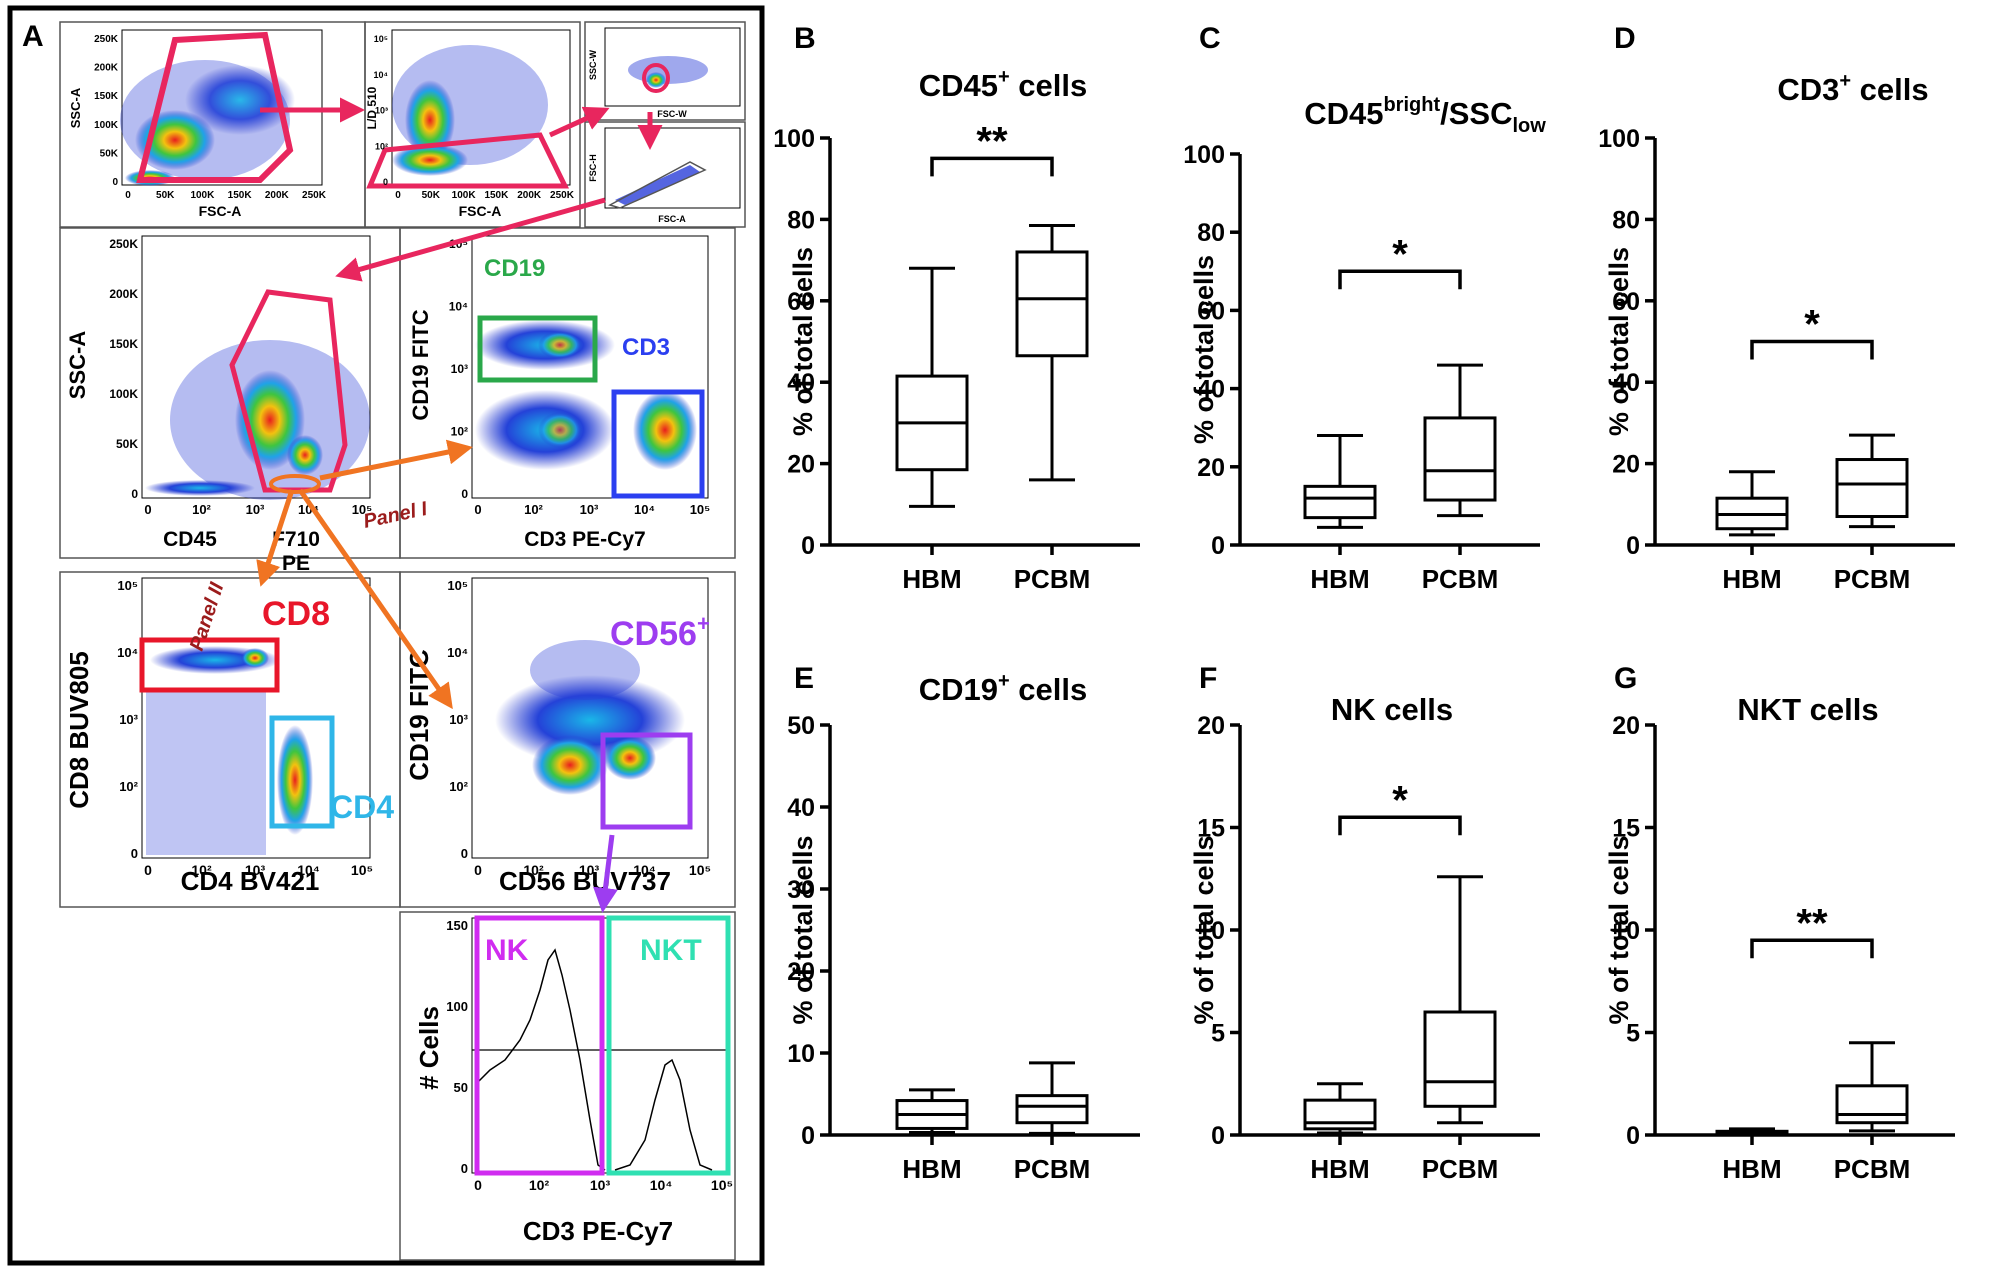 The height and width of the screenshot is (1271, 2000). Describe the element at coordinates (496, 195) in the screenshot. I see `flow-xtick-label: 150K` at that location.